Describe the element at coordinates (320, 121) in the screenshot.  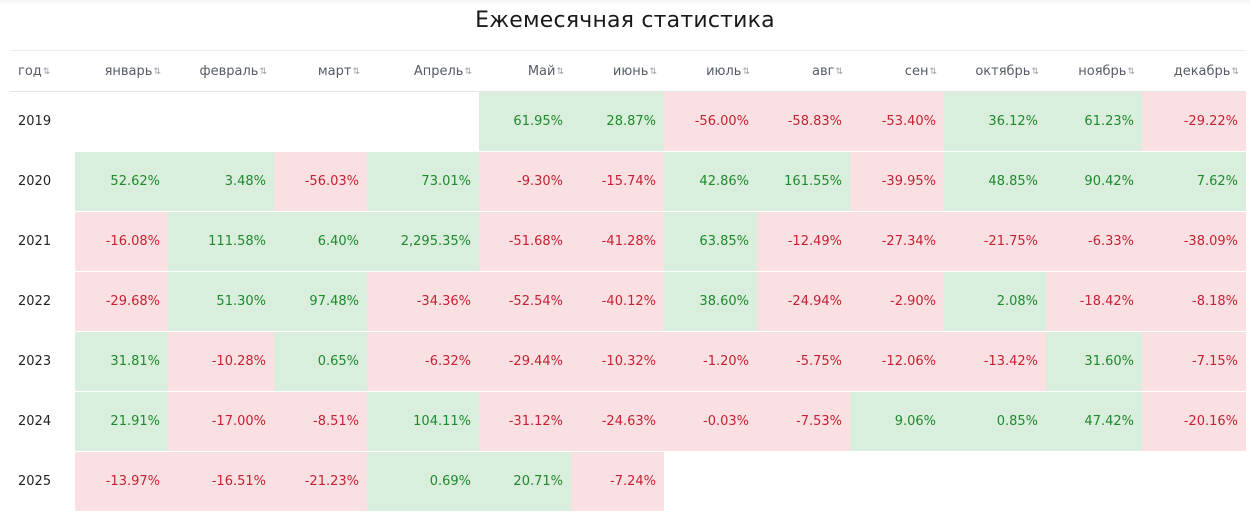
I see `return-cell-mar` at that location.